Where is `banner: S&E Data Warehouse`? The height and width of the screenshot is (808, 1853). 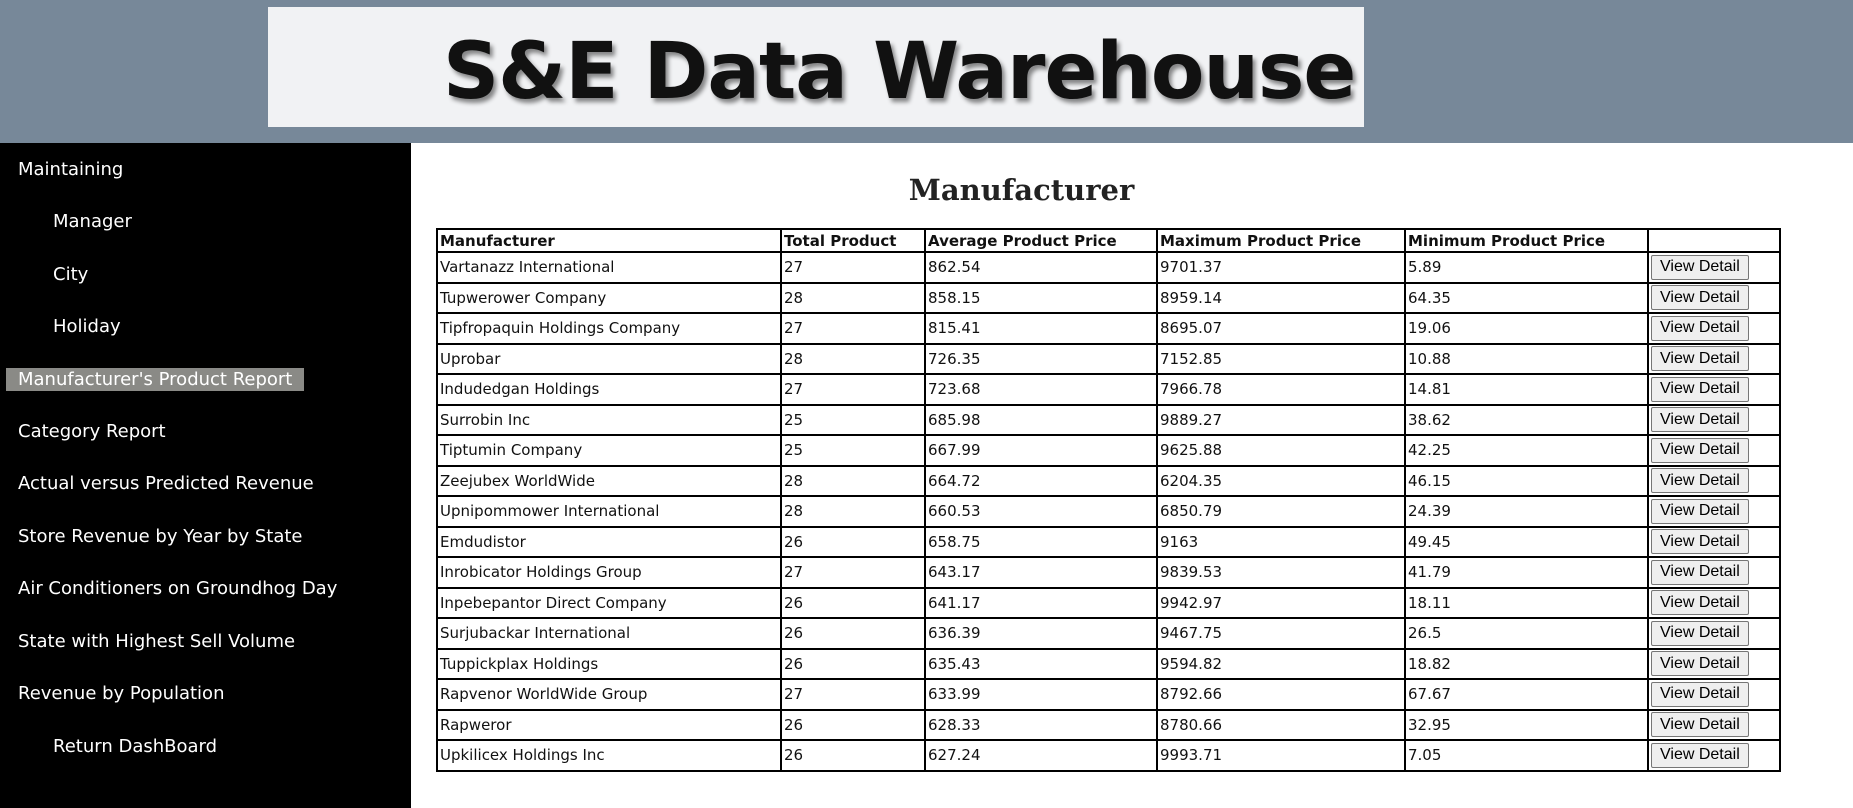
banner: S&E Data Warehouse is located at coordinates (816, 67).